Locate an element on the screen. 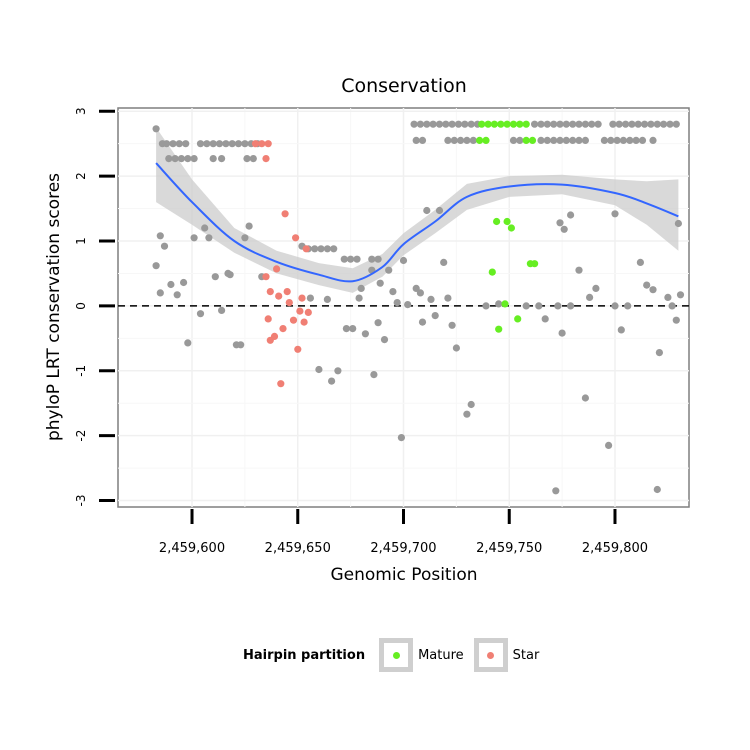 The image size is (750, 750). y-tick-label: 1 is located at coordinates (81, 241).